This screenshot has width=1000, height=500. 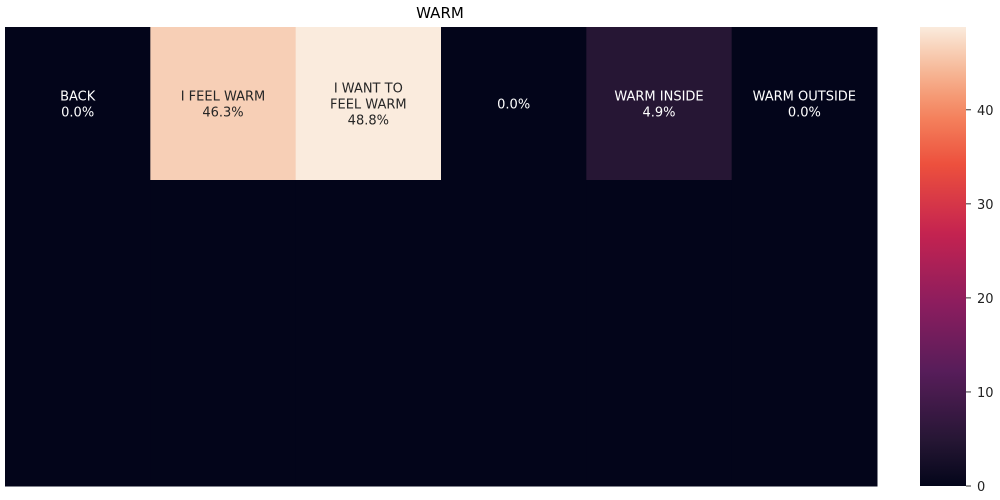 I want to click on heatmap-cell-r0-c1, so click(x=223, y=104).